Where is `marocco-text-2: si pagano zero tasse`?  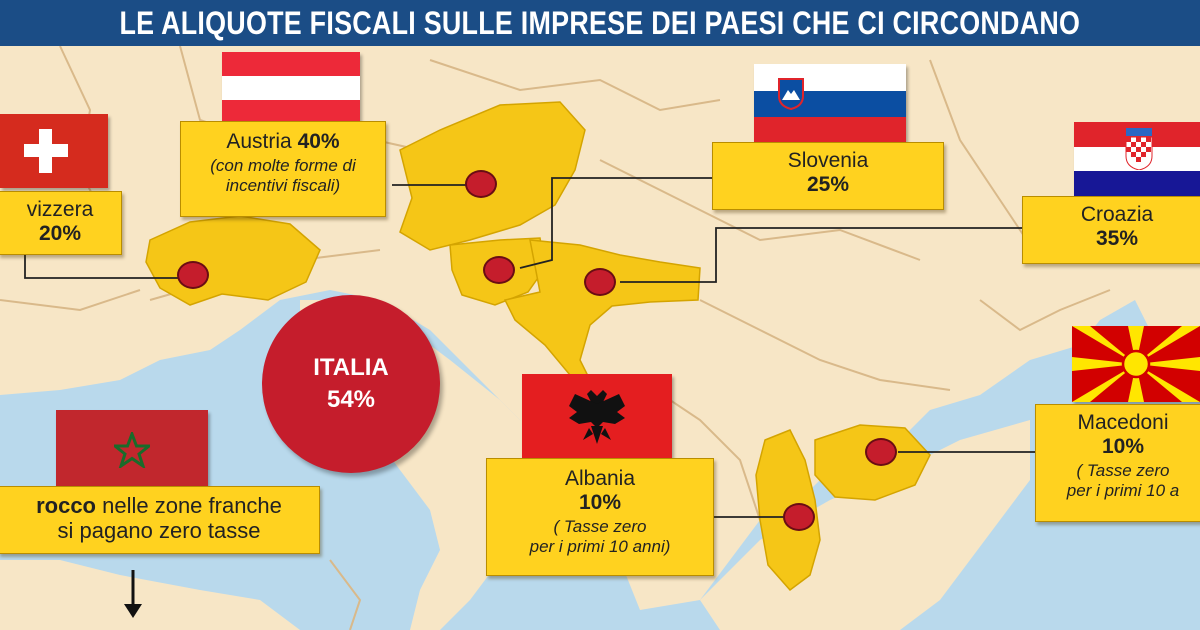 marocco-text-2: si pagano zero tasse is located at coordinates (159, 531).